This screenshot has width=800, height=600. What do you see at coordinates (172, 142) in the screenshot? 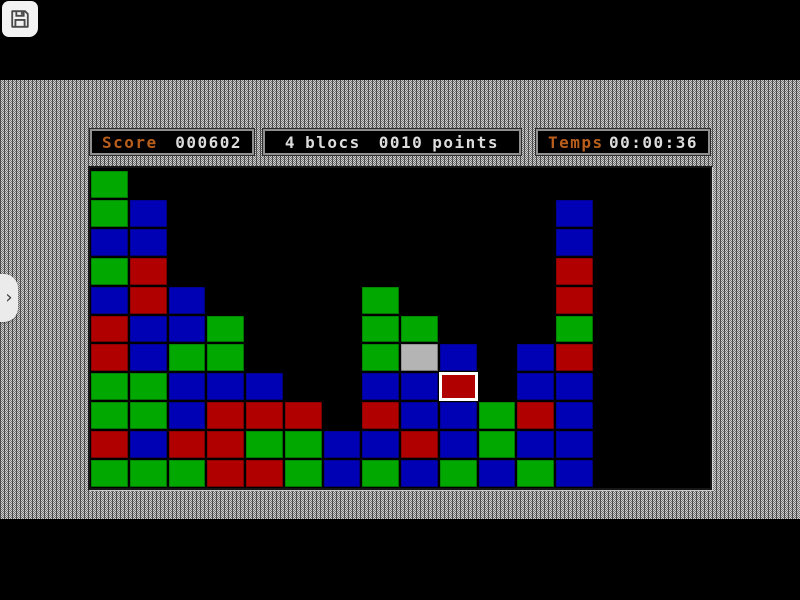
I see `score-box: Score 000602` at bounding box center [172, 142].